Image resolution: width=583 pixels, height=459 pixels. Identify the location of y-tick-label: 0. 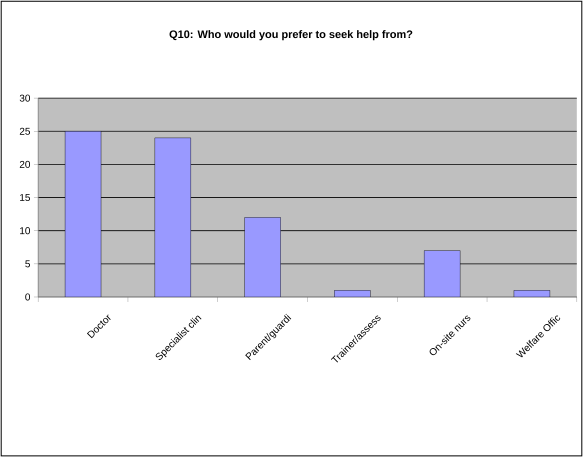
(27, 296).